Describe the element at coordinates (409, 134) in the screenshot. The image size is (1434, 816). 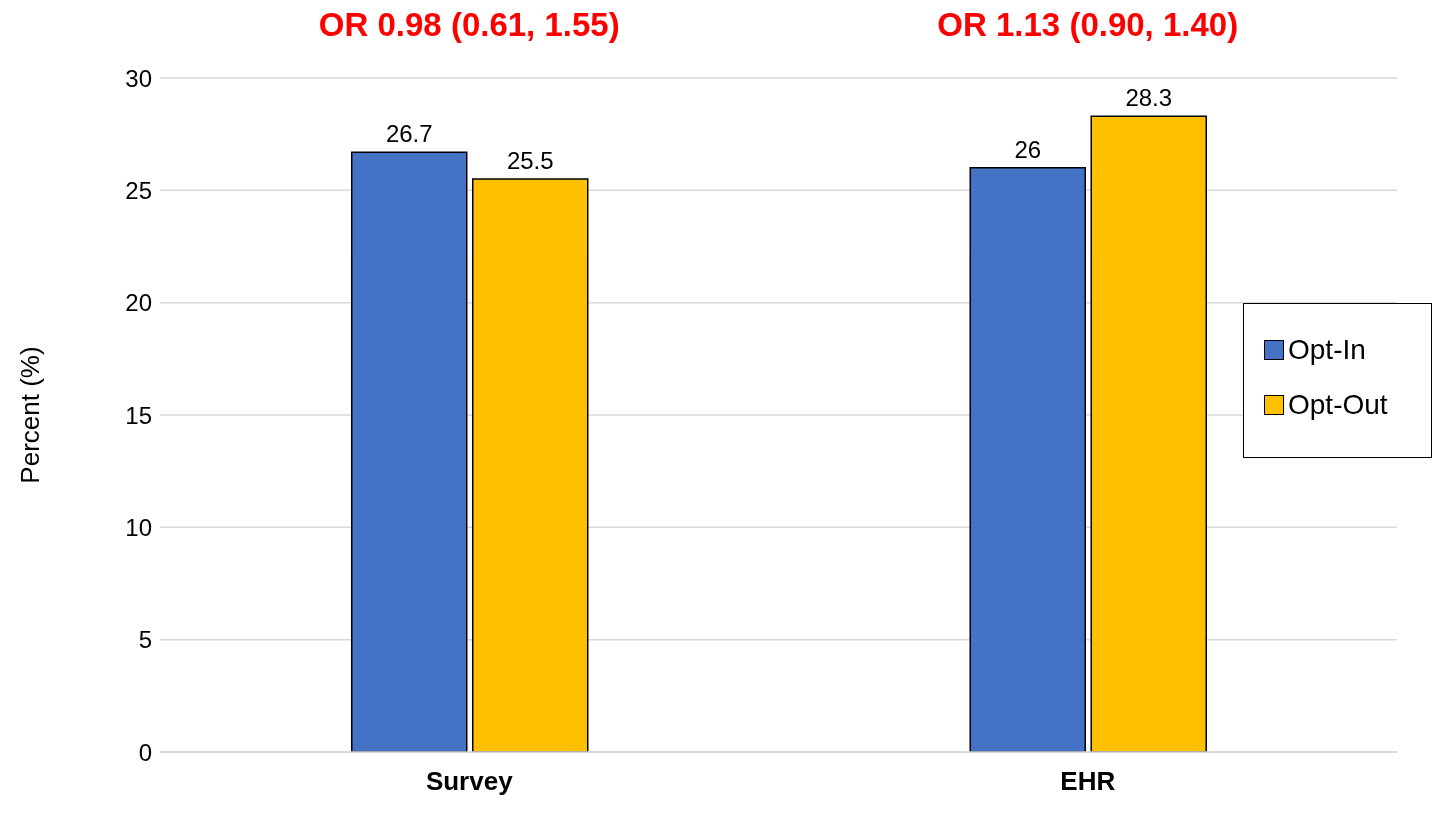
I see `data-label: 26.7` at that location.